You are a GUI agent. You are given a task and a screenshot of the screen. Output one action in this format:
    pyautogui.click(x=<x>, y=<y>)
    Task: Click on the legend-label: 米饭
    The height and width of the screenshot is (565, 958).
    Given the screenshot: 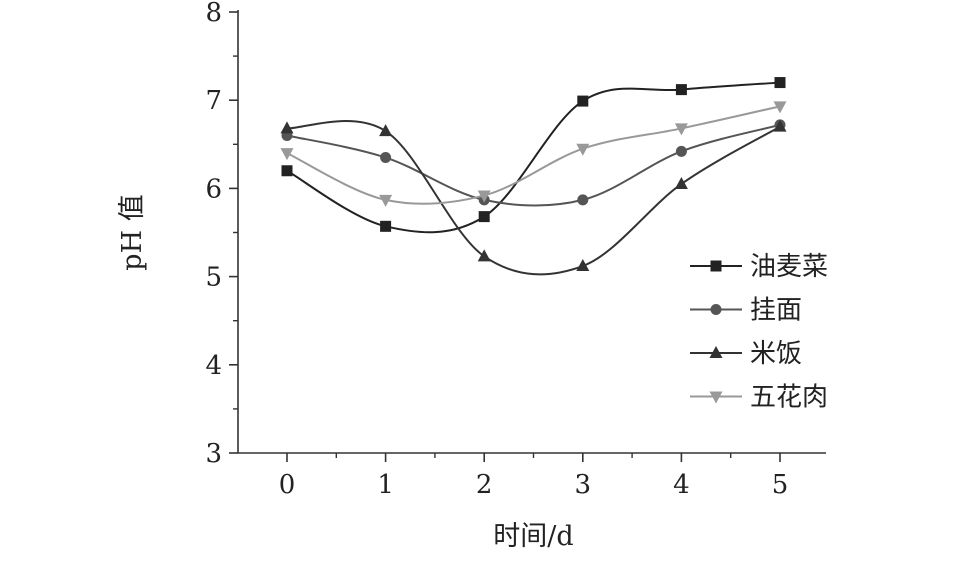 What is the action you would take?
    pyautogui.click(x=776, y=354)
    